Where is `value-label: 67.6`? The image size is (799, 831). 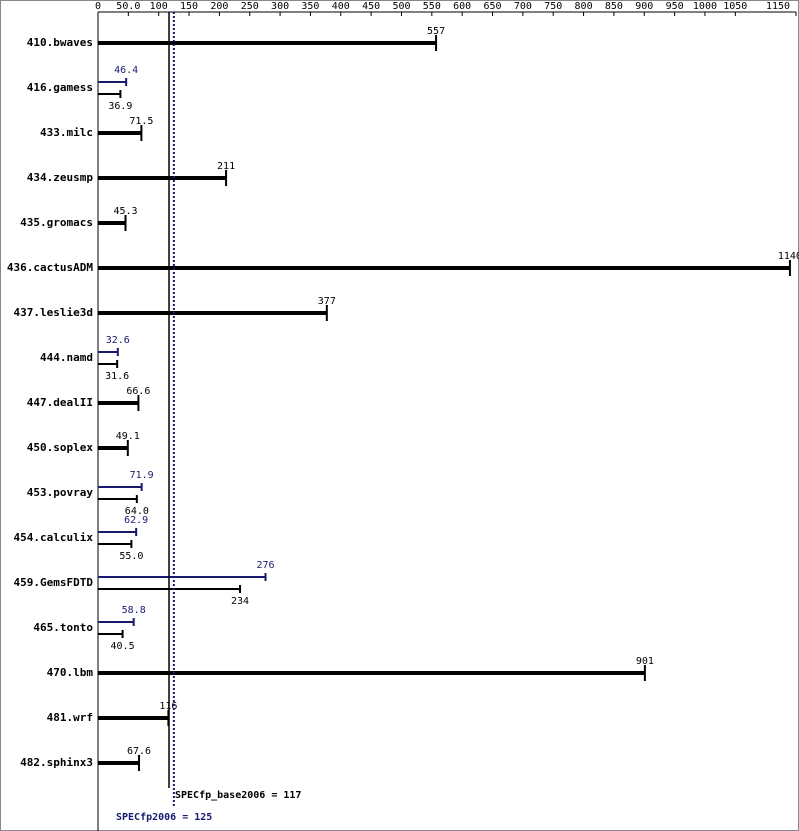 value-label: 67.6 is located at coordinates (139, 751).